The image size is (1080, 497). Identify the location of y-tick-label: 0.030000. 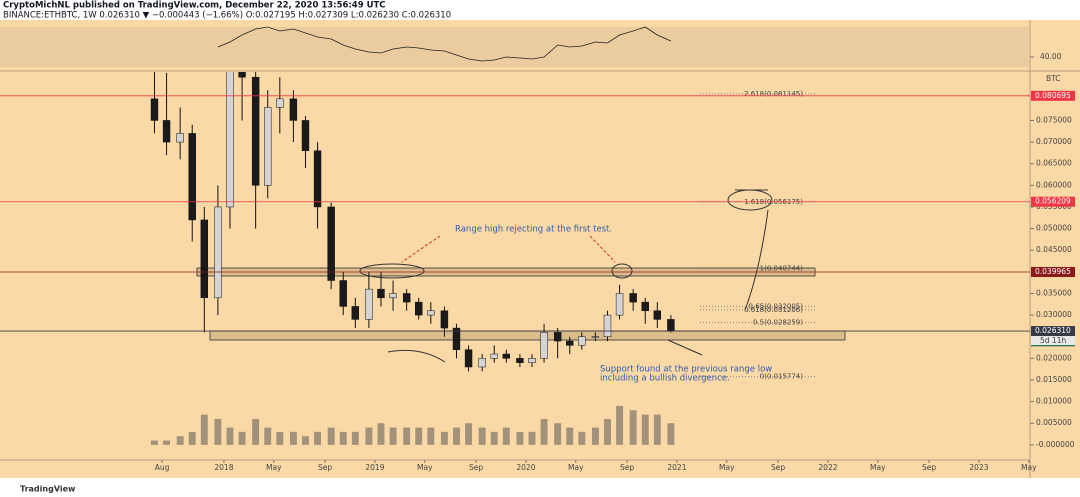
(1054, 314).